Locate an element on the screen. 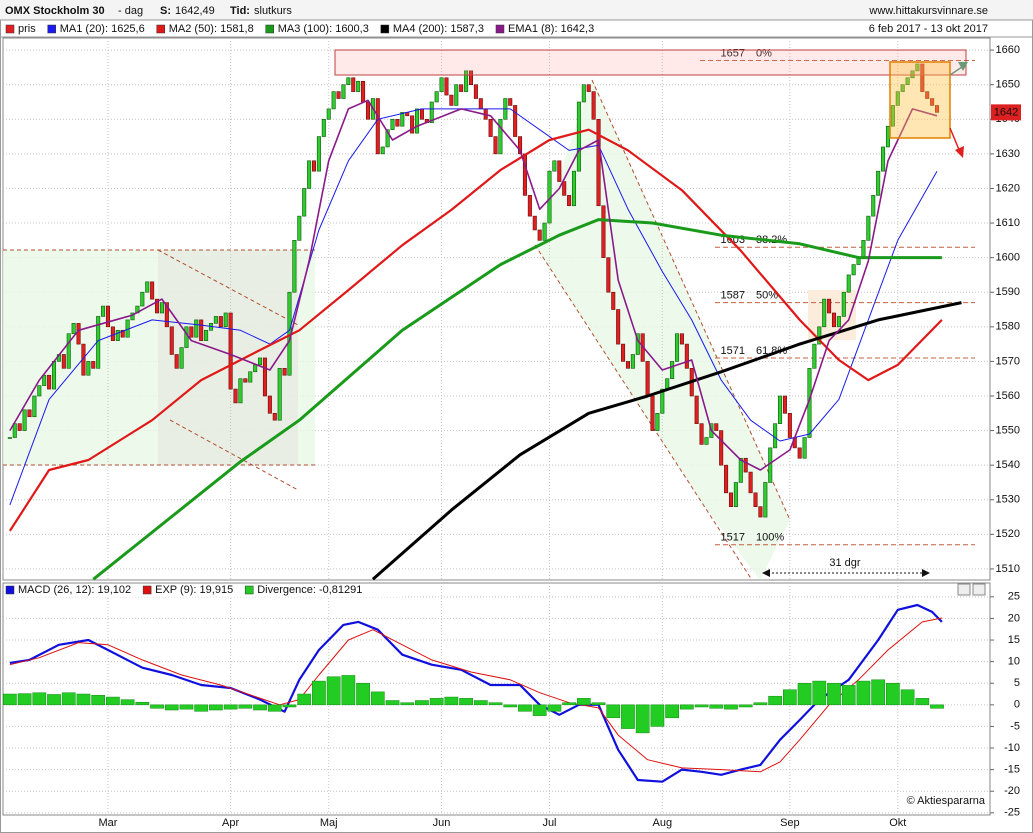 This screenshot has height=833, width=1033. x-tick-label: Apr is located at coordinates (230, 823).